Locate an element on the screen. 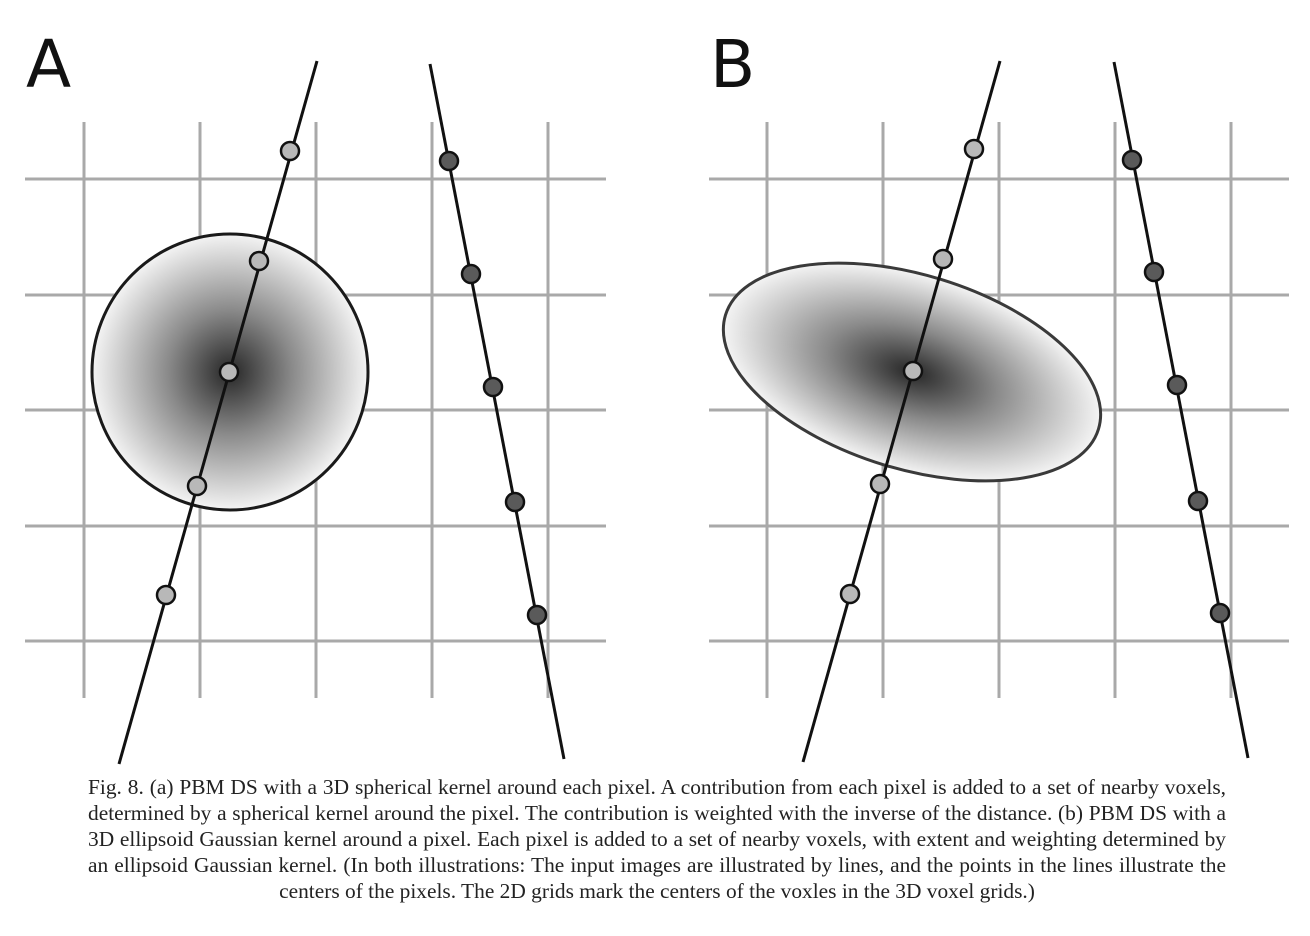 The image size is (1310, 936). image-line-2-a is located at coordinates (497, 411).